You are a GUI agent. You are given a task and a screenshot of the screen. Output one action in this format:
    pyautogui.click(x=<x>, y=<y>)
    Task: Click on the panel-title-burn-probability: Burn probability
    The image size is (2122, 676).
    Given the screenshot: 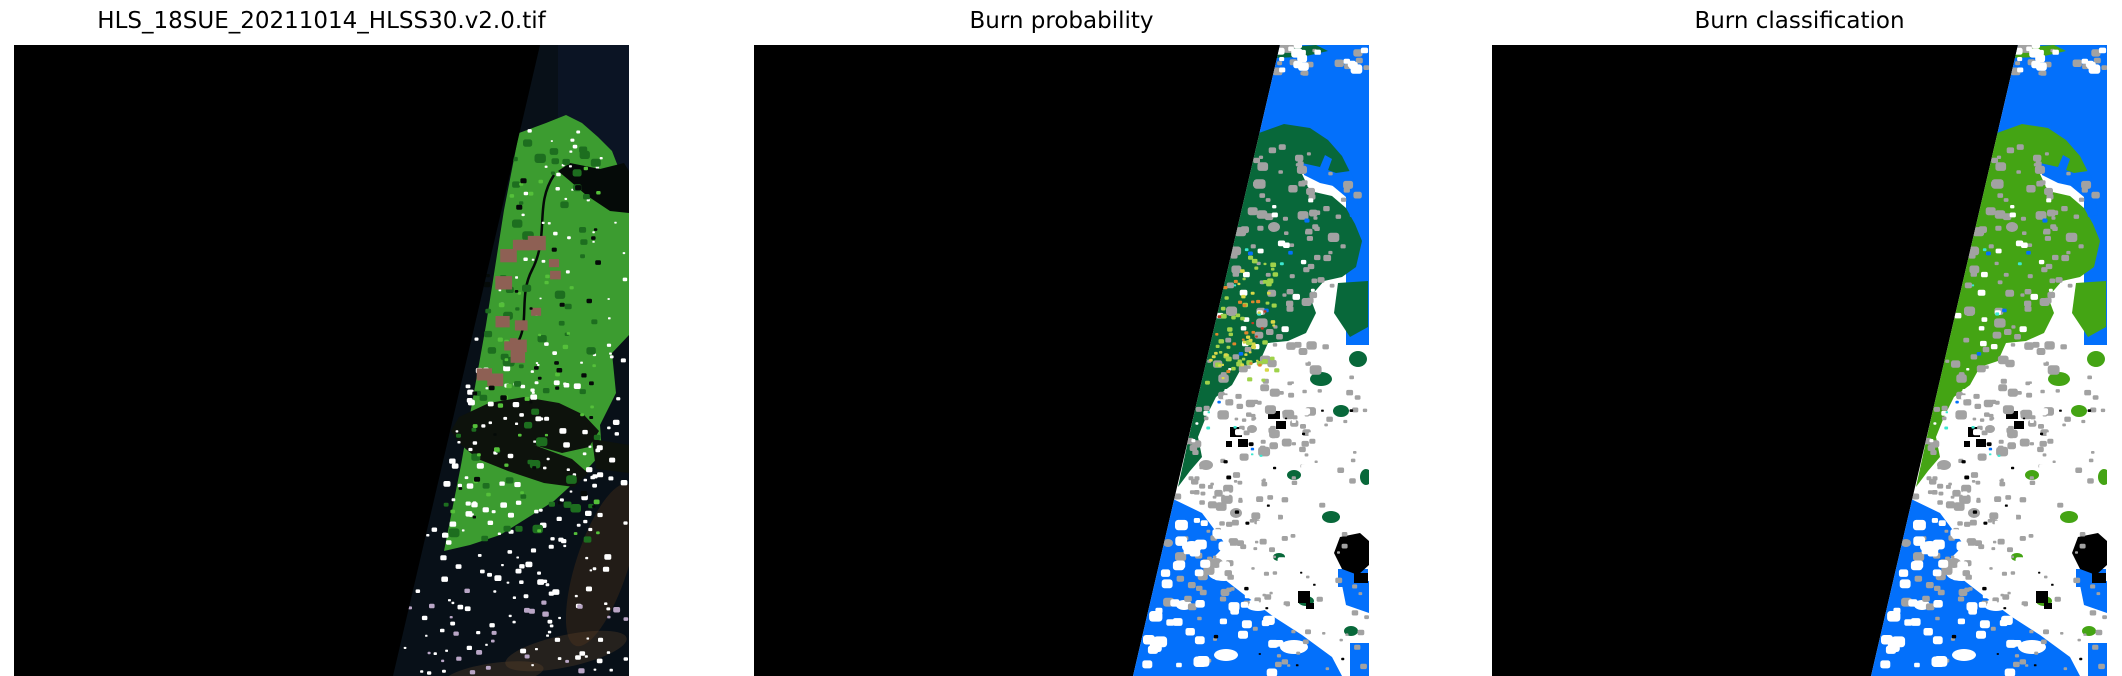 What is the action you would take?
    pyautogui.click(x=1061, y=21)
    